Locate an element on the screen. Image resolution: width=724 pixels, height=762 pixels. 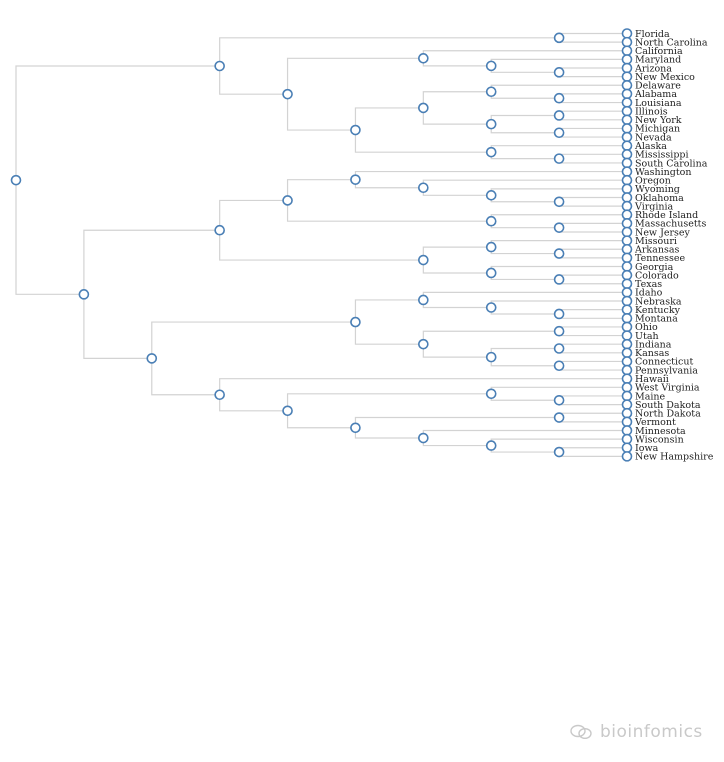
tree-link is located at coordinates (525, 311).